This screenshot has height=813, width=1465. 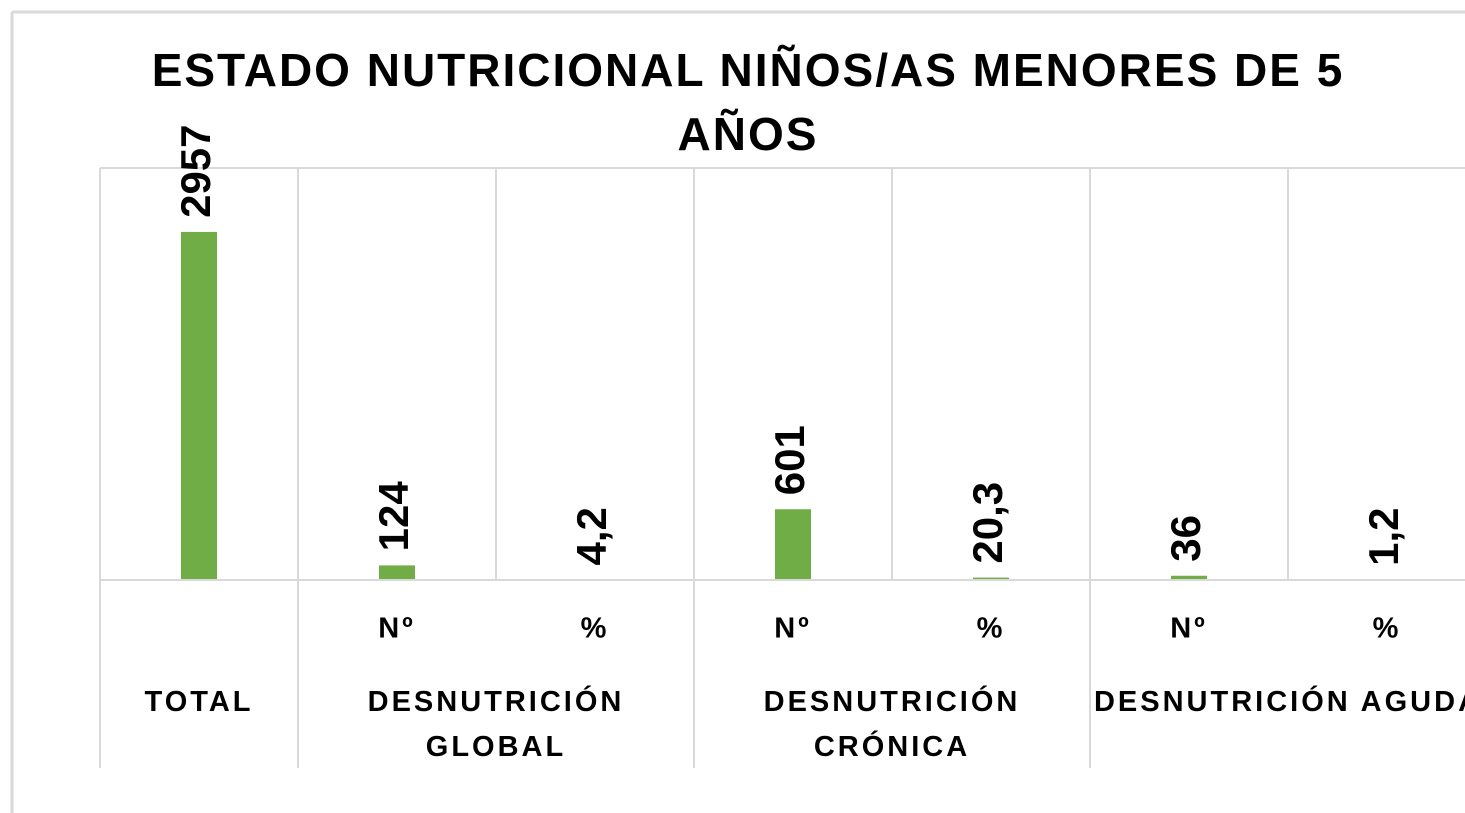 What do you see at coordinates (987, 523) in the screenshot?
I see `value-label: 20,3` at bounding box center [987, 523].